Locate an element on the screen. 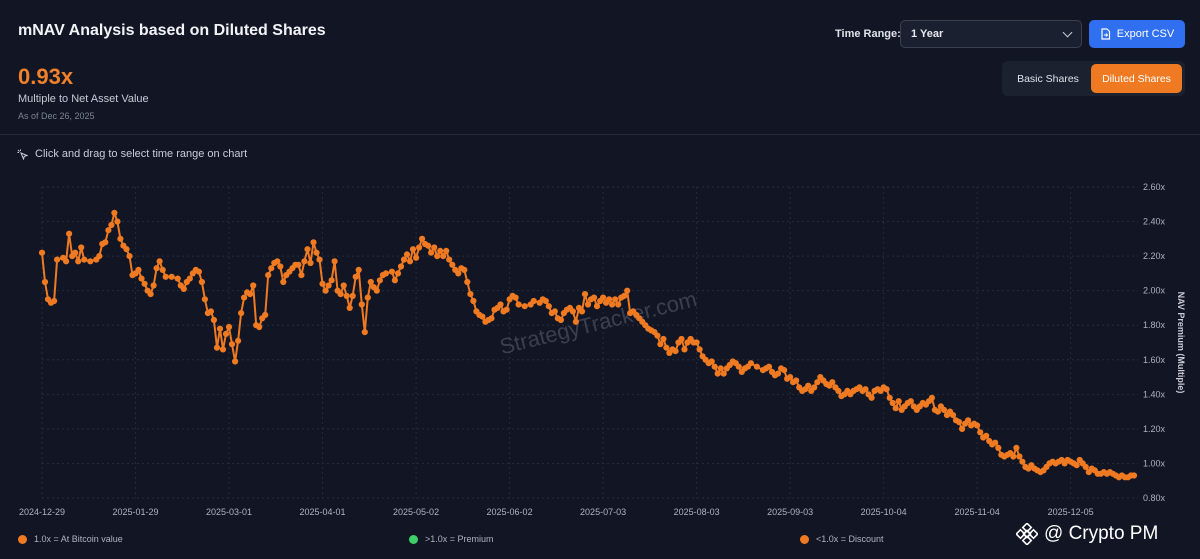 The height and width of the screenshot is (559, 1200). basic-shares-button: Basic Shares is located at coordinates (1048, 78).